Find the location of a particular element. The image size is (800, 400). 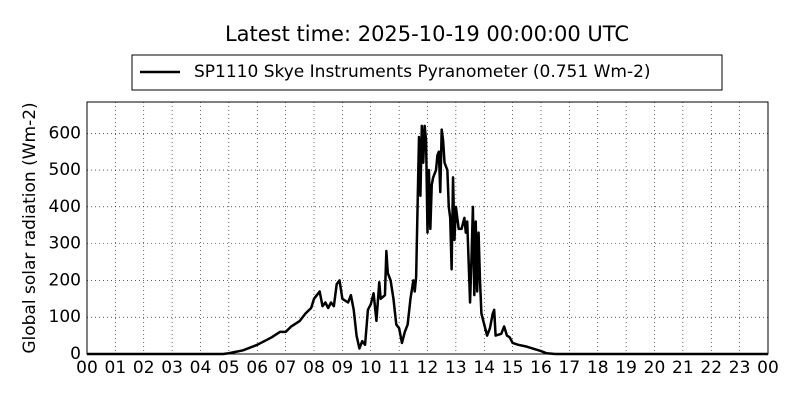

x-tick-label: 18 is located at coordinates (598, 368).